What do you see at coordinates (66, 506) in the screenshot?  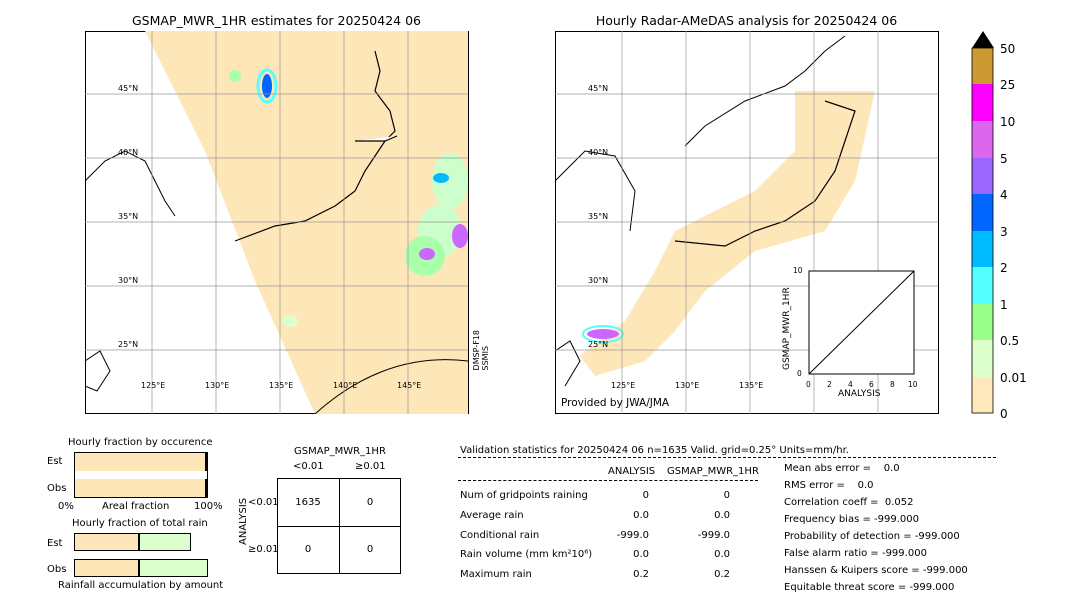 I see `axis-left: 0%` at bounding box center [66, 506].